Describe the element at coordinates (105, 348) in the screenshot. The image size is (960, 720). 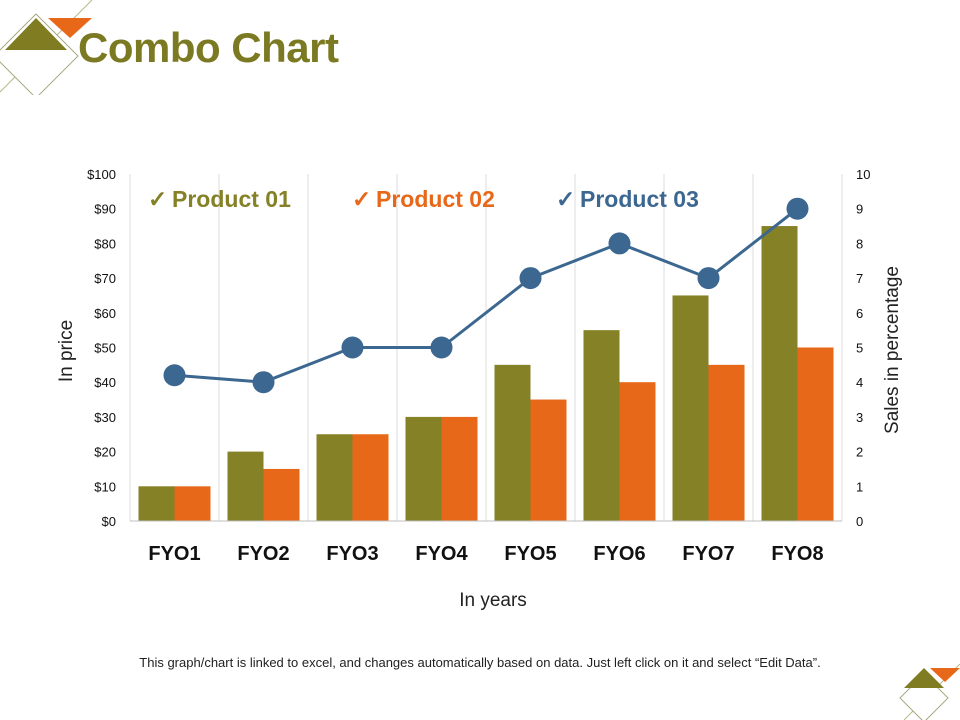
I see `y-tick-label: $50` at that location.